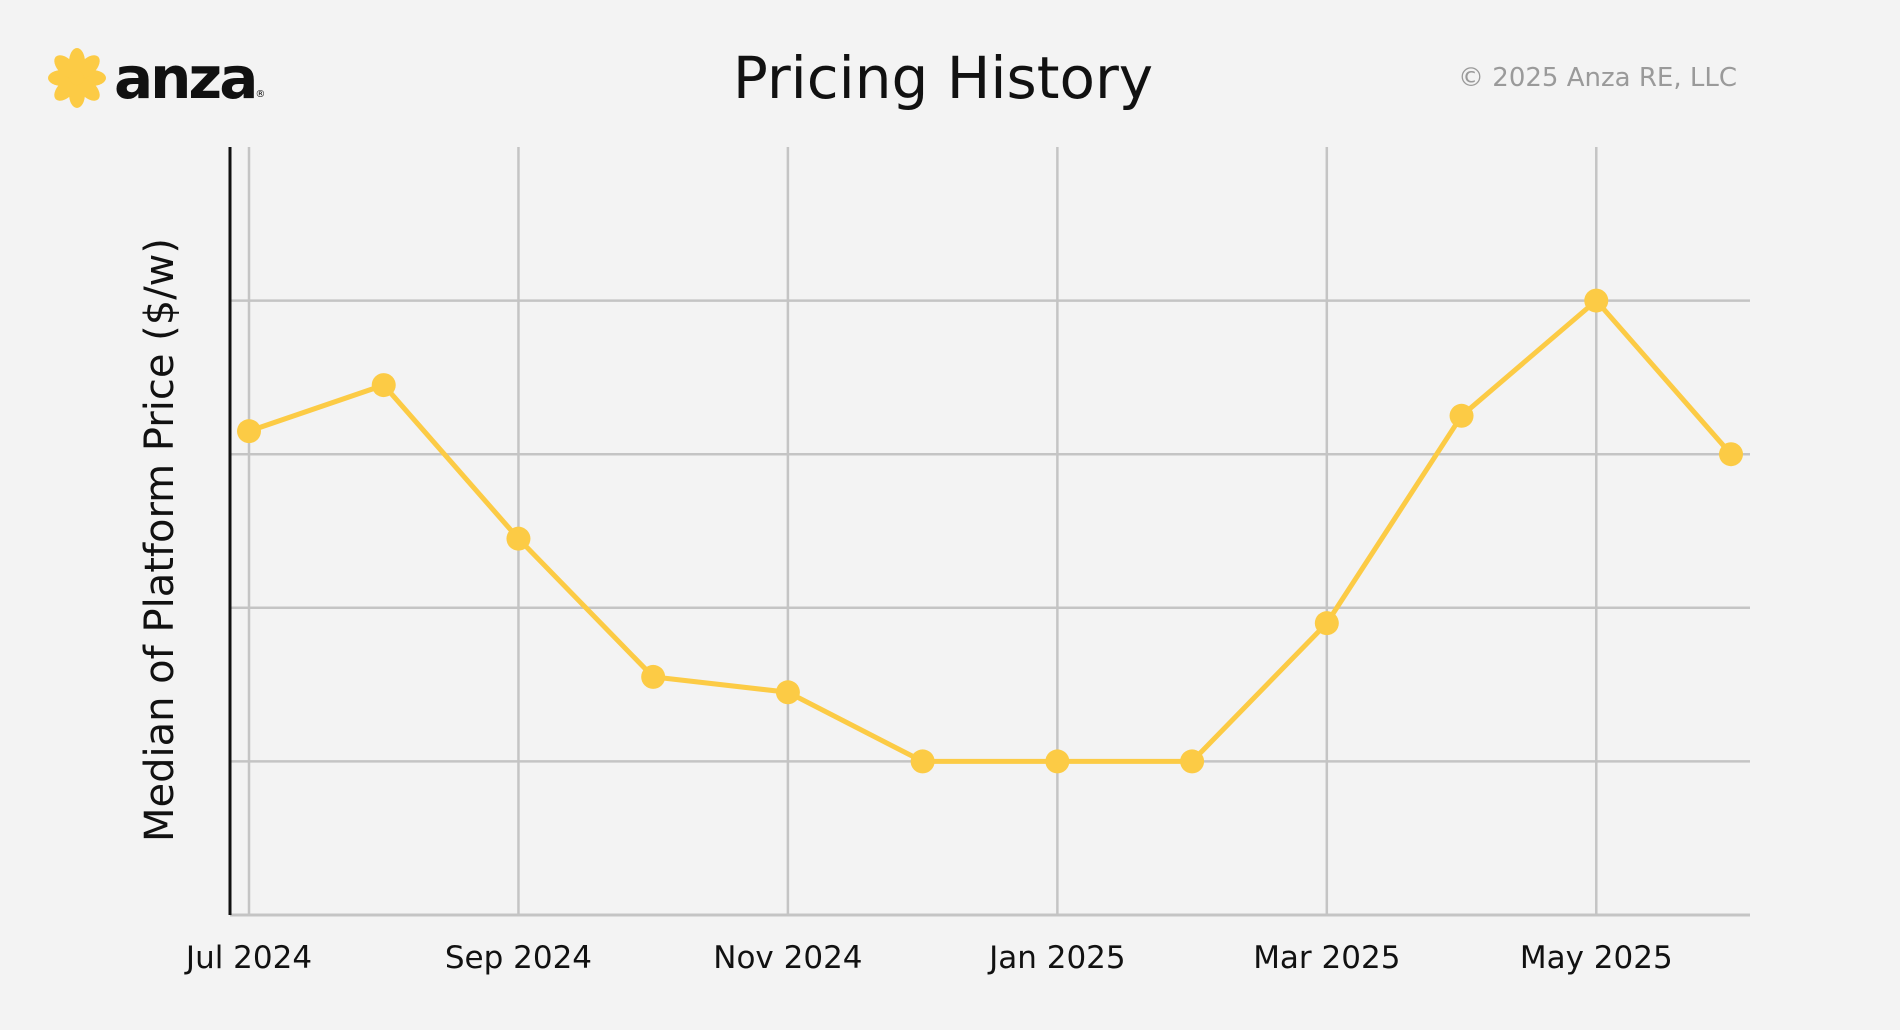  Describe the element at coordinates (518, 958) in the screenshot. I see `x-tick-label: Sep 2024` at that location.